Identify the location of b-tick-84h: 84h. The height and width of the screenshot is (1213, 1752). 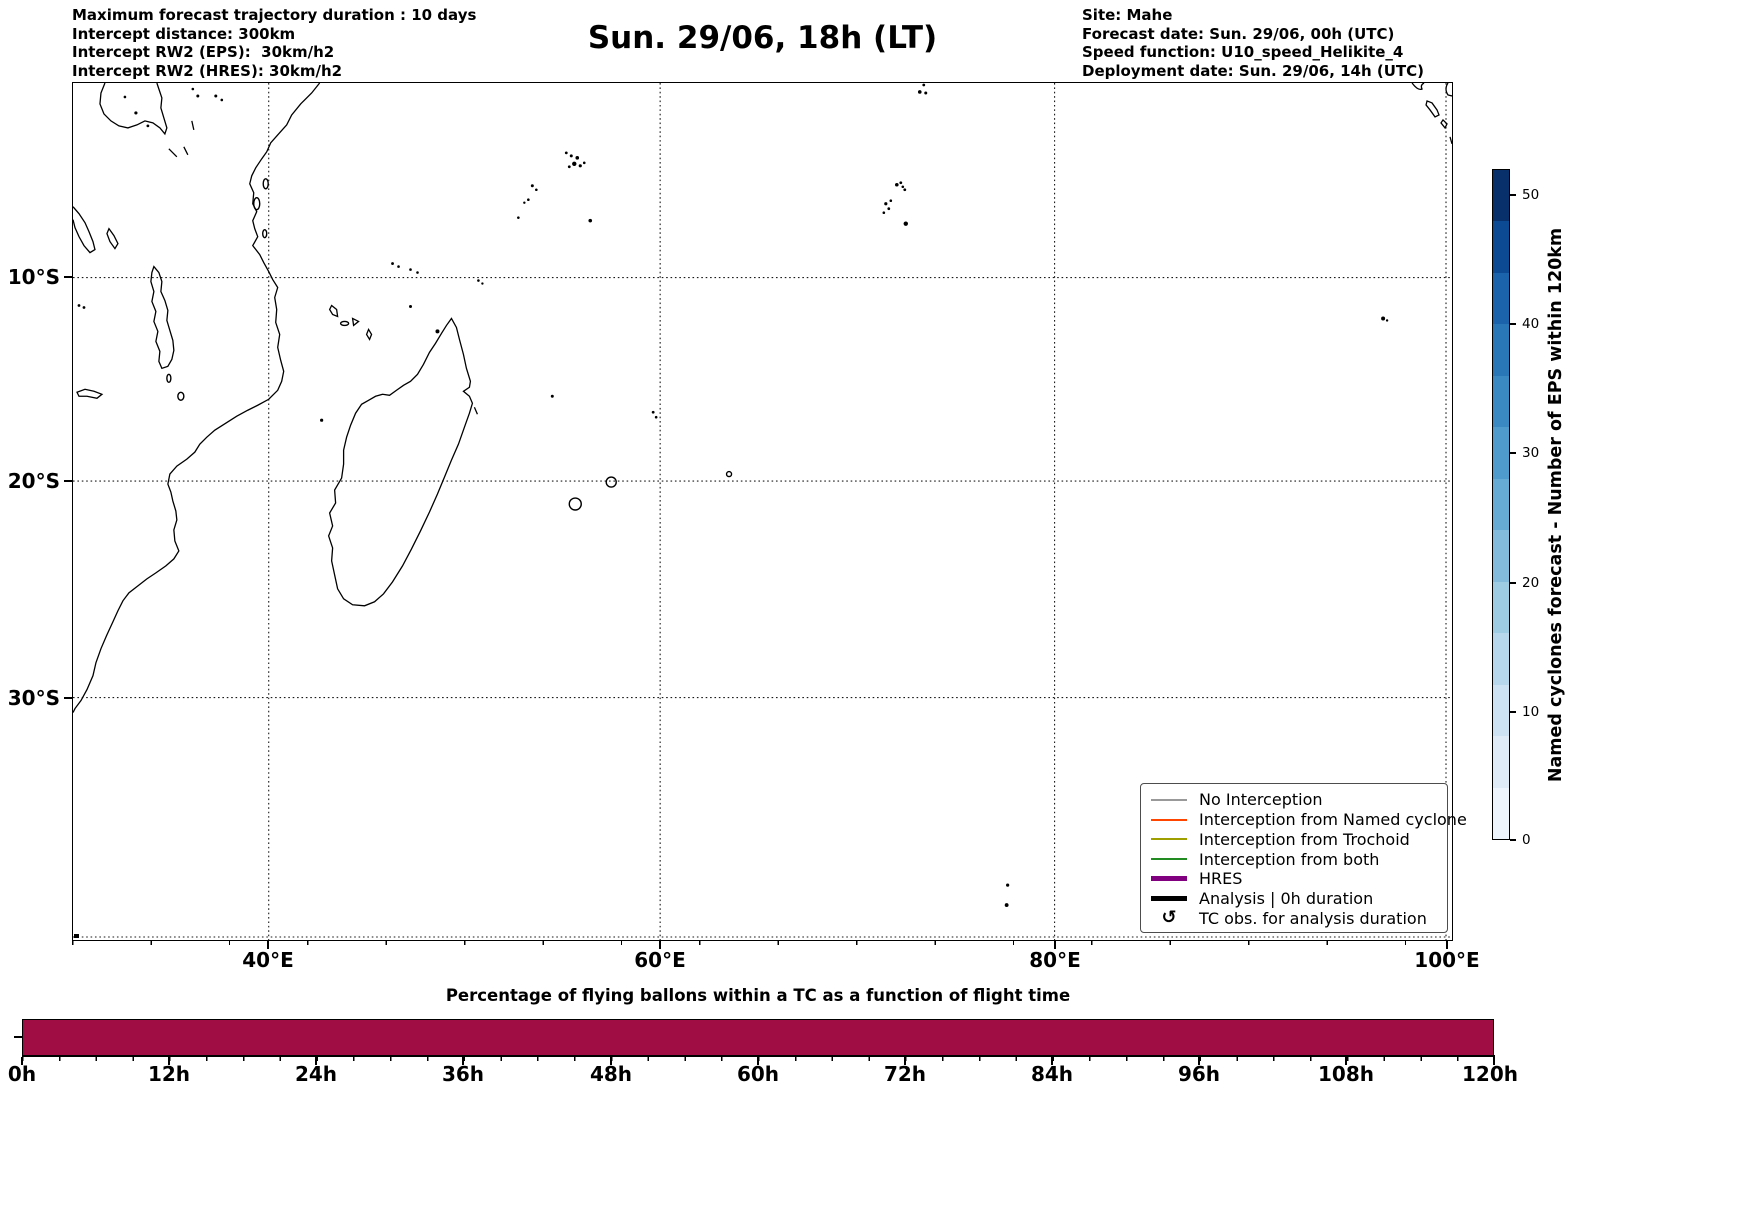
(1052, 1074).